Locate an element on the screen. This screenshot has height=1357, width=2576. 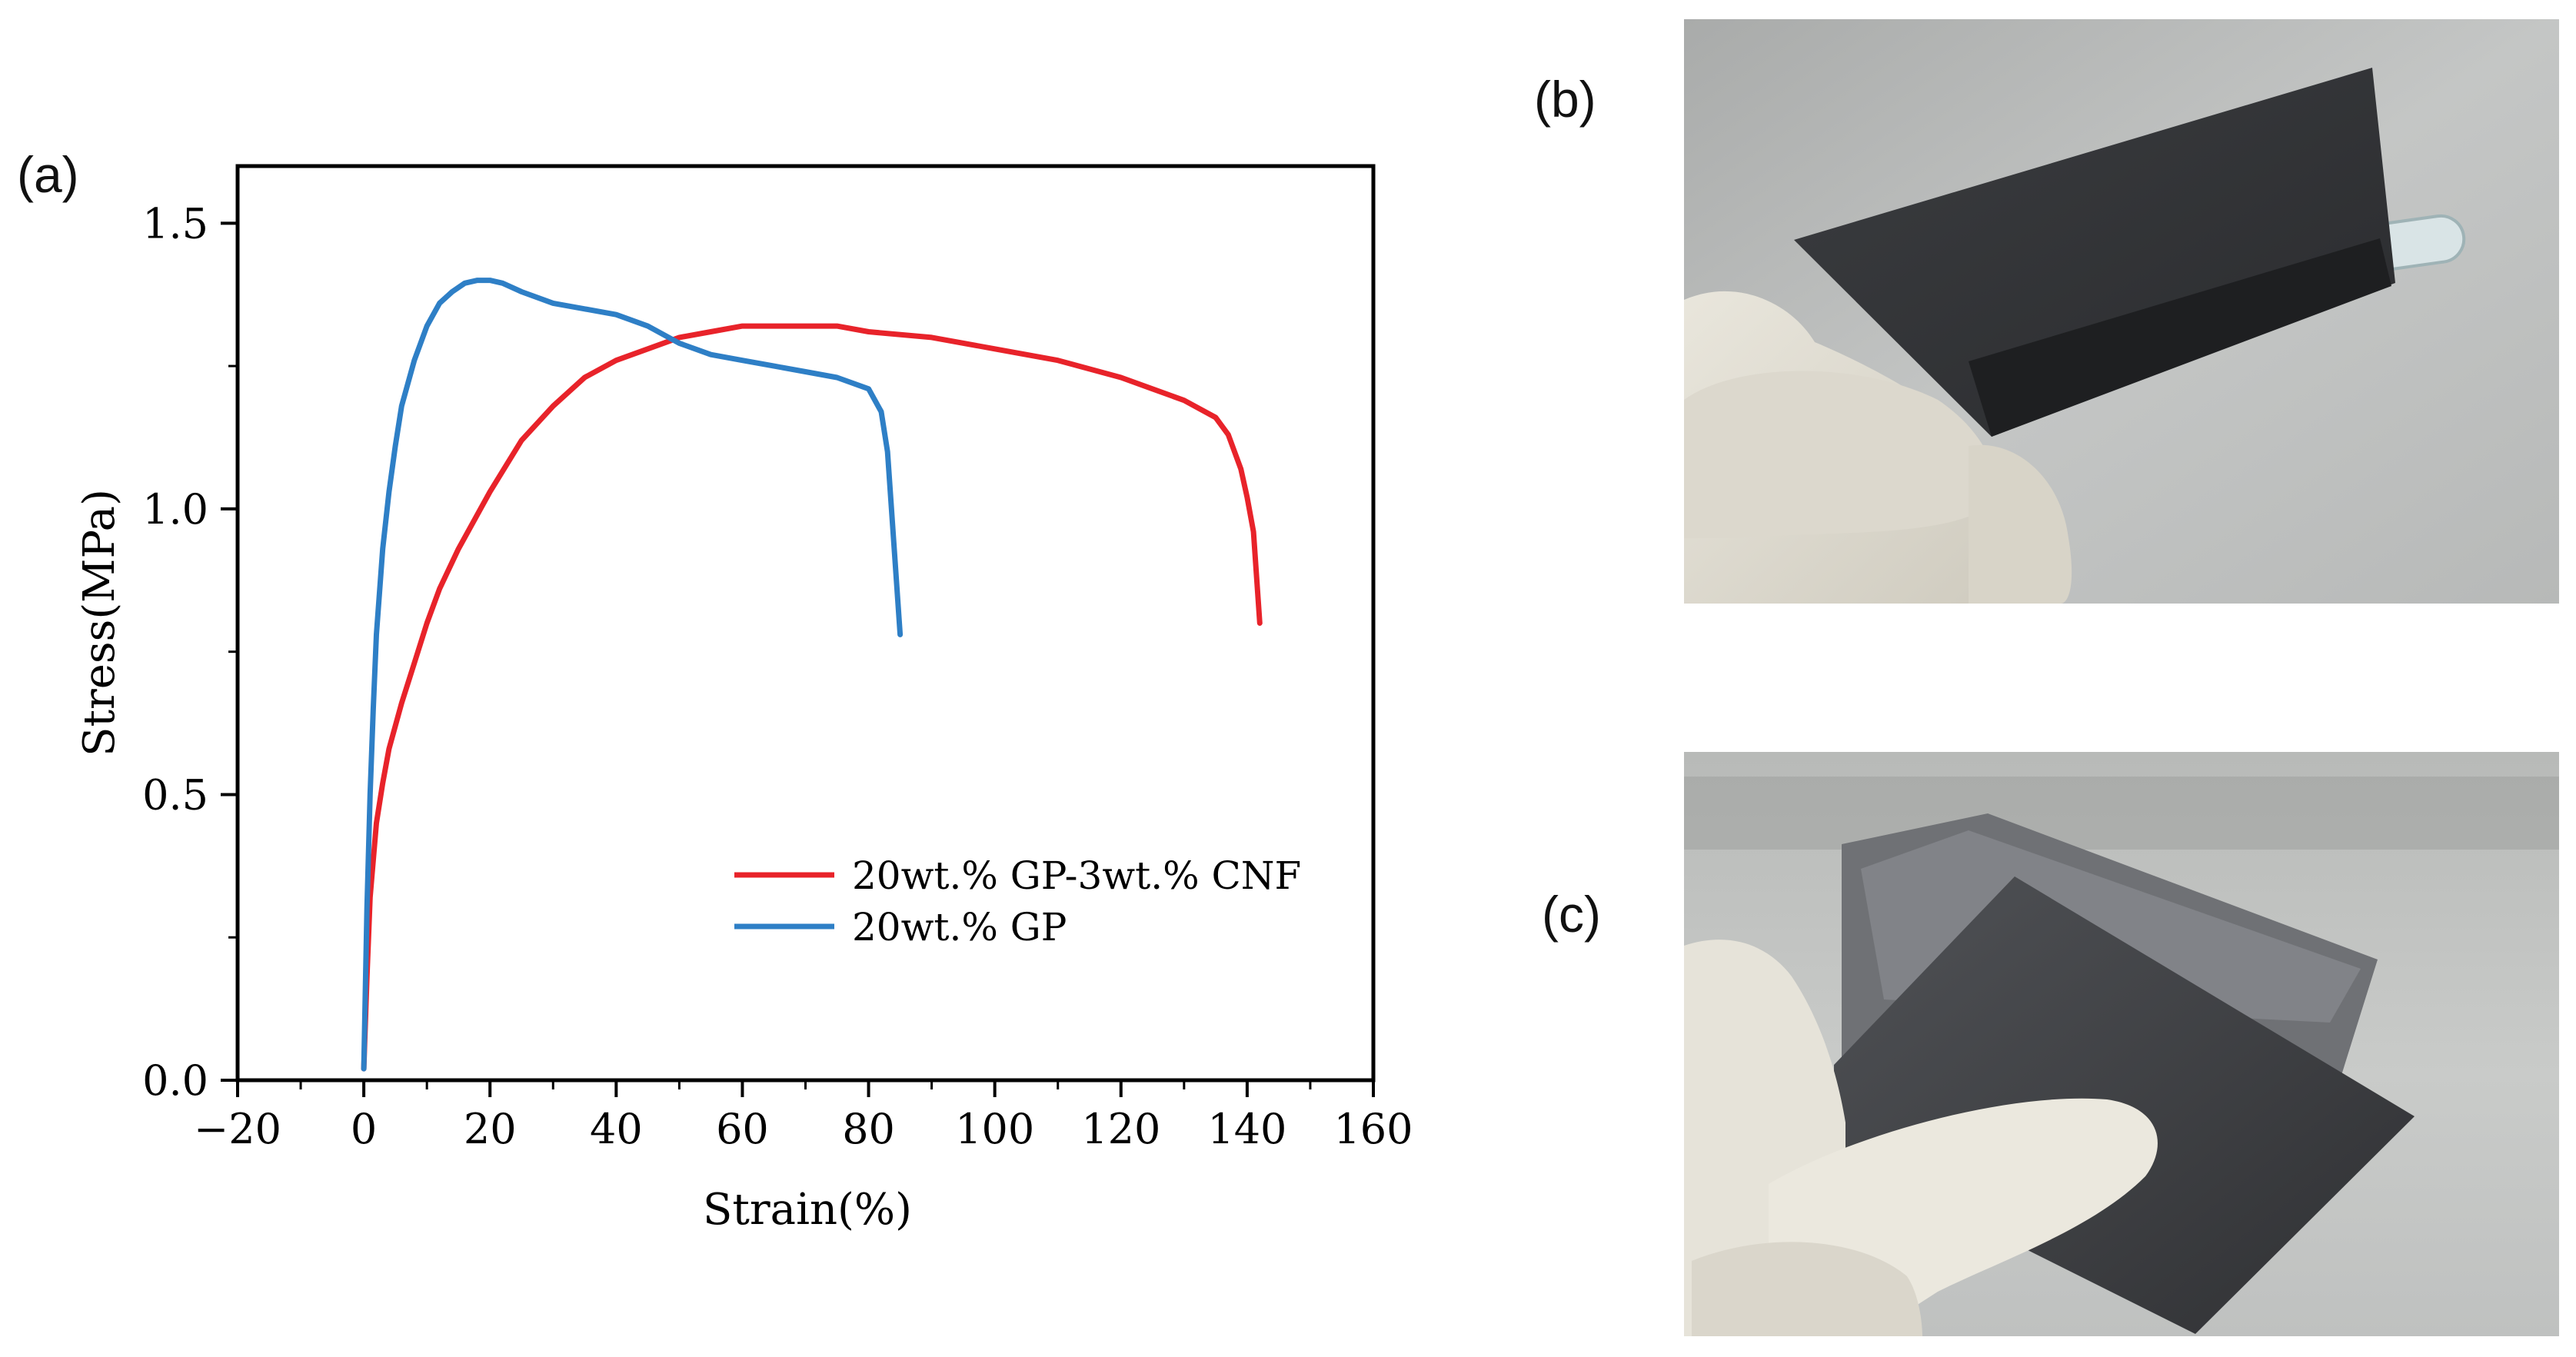
panel-a-label: (a) is located at coordinates (48, 174).